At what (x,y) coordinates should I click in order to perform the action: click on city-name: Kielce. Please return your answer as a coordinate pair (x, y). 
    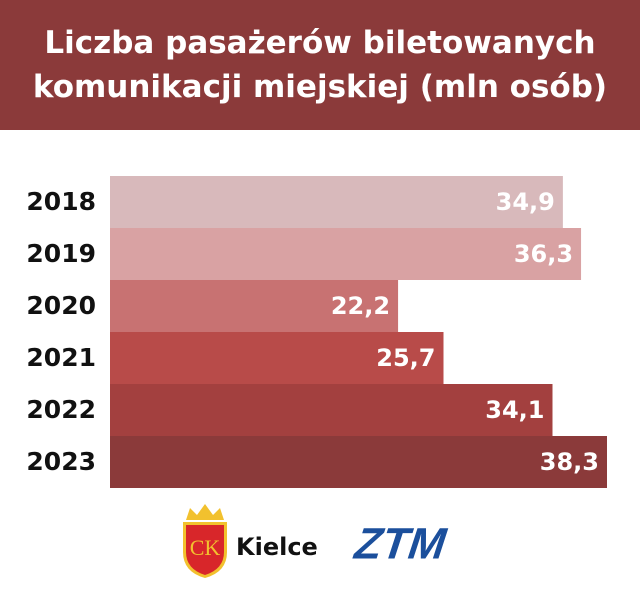
    Looking at the image, I should click on (277, 547).